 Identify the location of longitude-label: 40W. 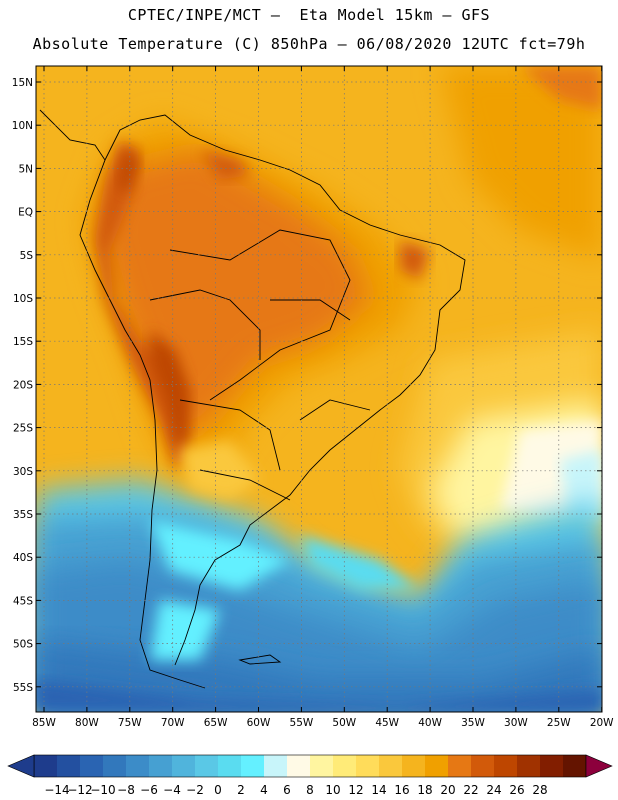
(430, 723).